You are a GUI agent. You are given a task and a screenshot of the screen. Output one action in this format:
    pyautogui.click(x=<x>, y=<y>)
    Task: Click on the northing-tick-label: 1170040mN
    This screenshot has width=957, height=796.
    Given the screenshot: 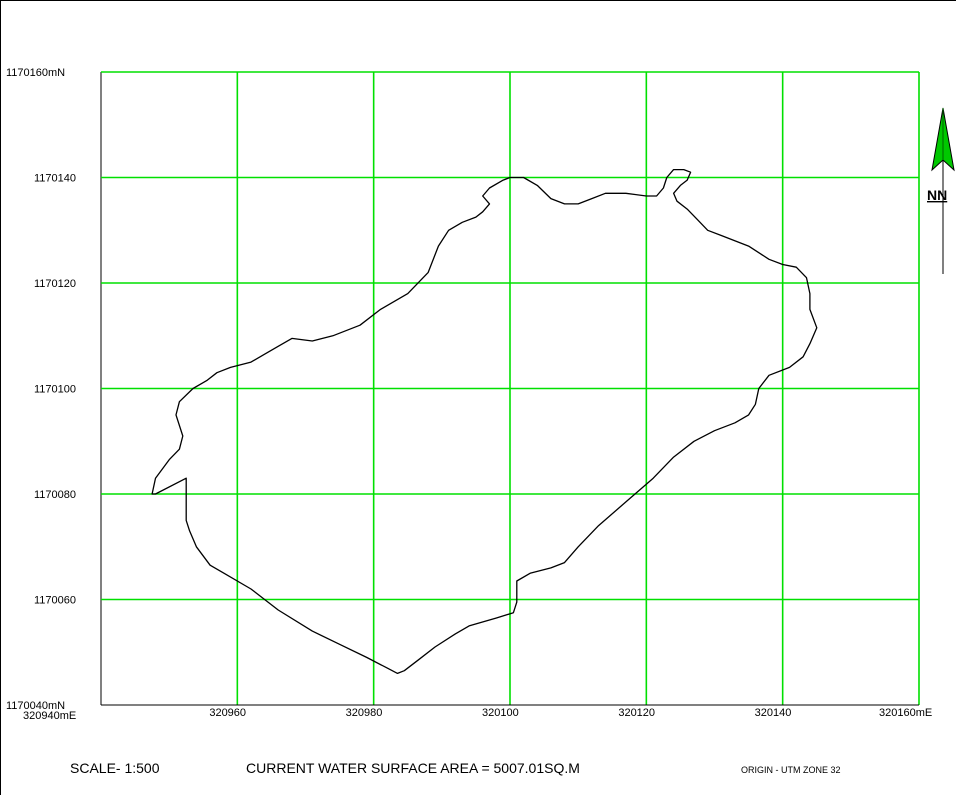 What is the action you would take?
    pyautogui.click(x=35, y=706)
    